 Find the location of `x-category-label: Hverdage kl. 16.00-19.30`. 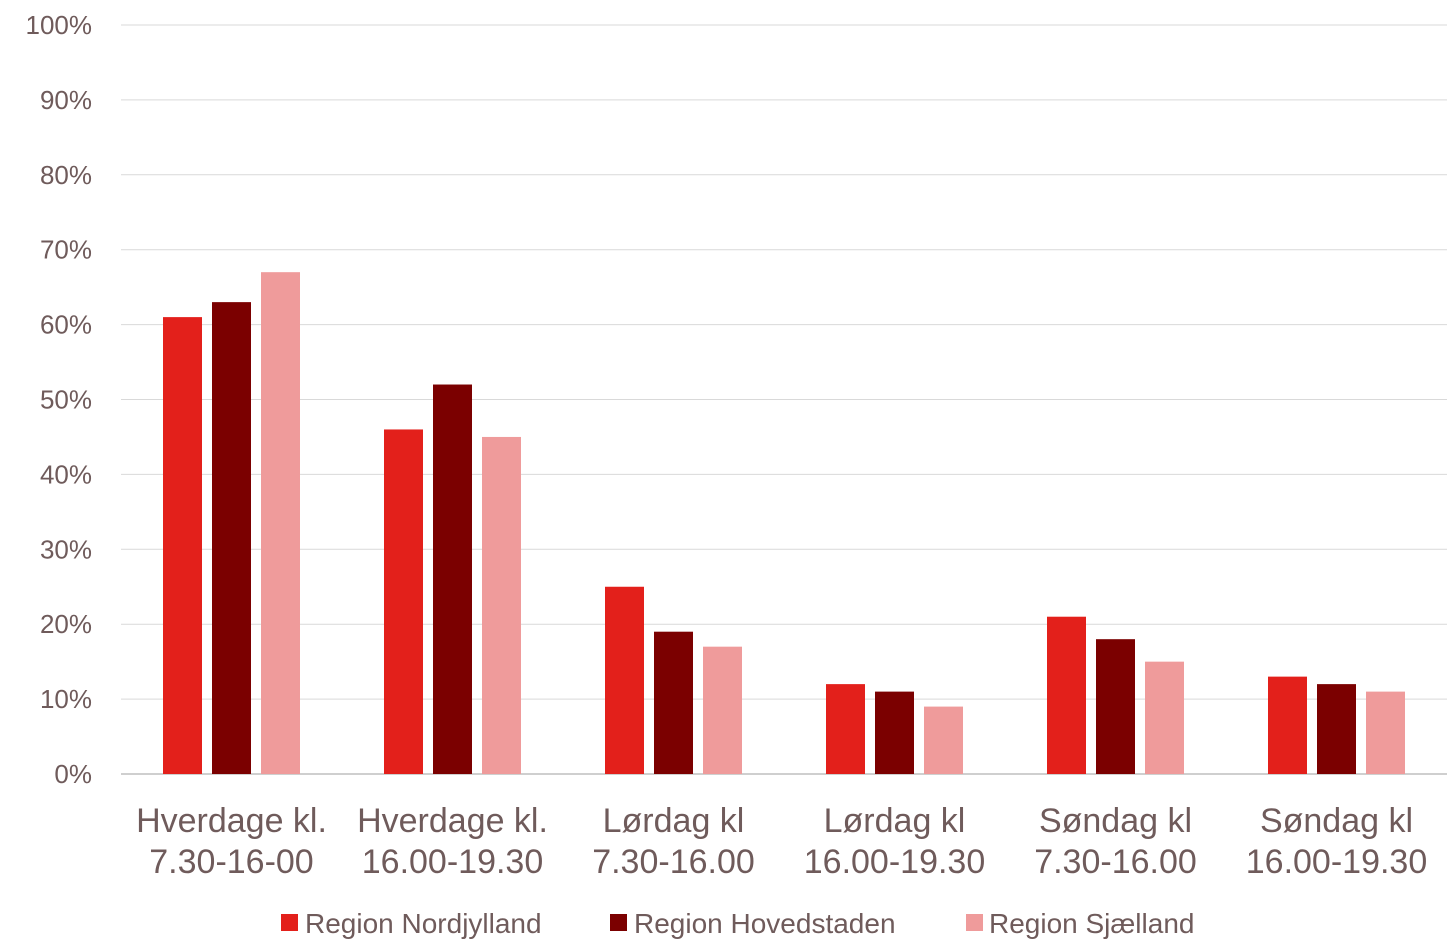

x-category-label: Hverdage kl. 16.00-19.30 is located at coordinates (452, 841).